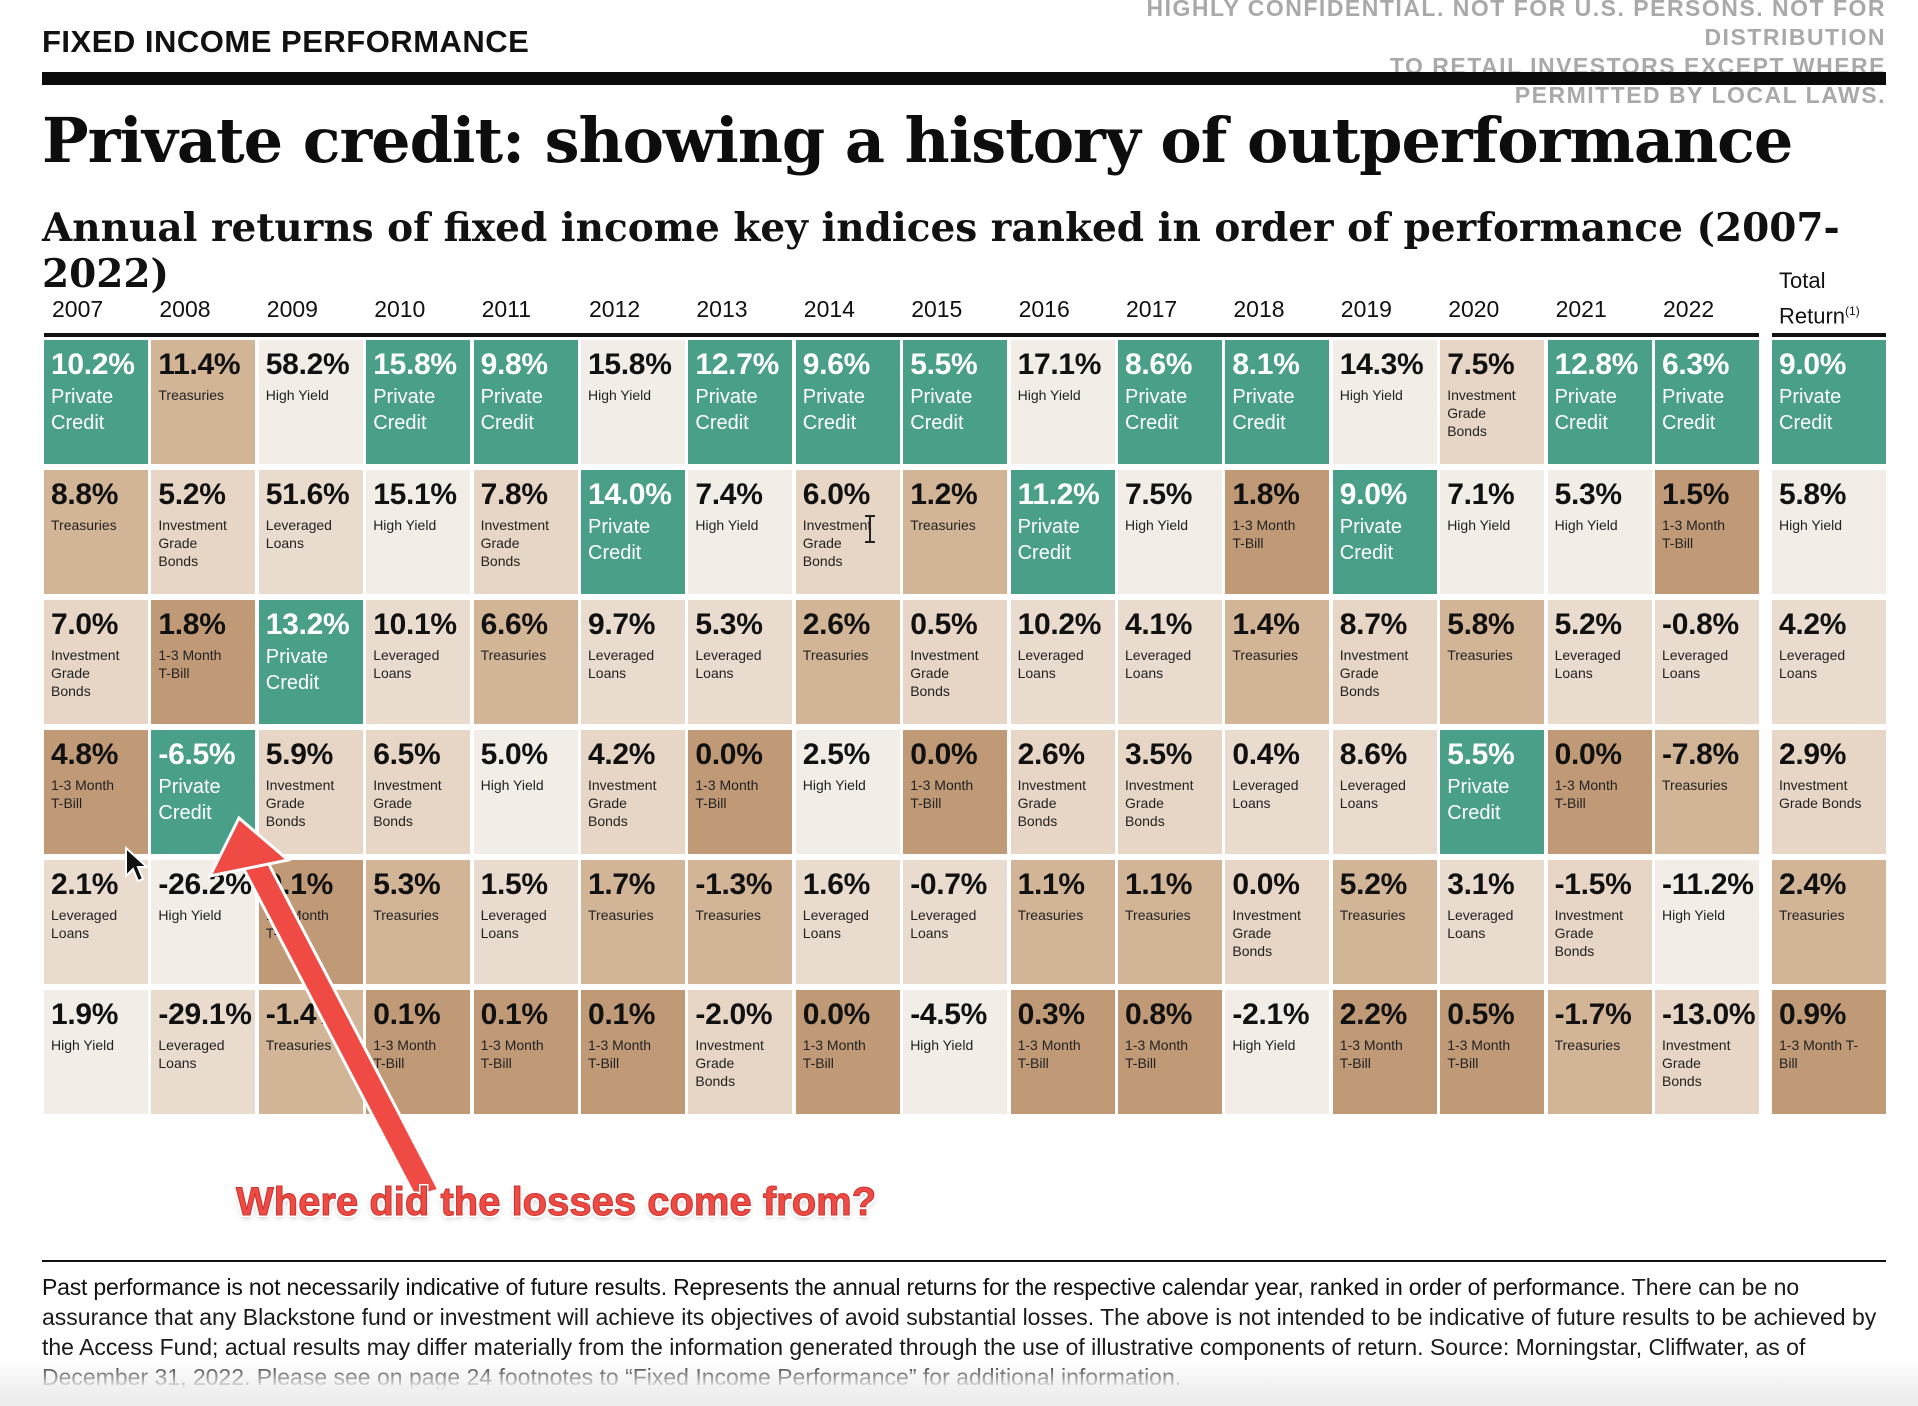 The width and height of the screenshot is (1918, 1406). Describe the element at coordinates (1062, 792) in the screenshot. I see `return-cell: 2.6% Investment Grade Bonds` at that location.